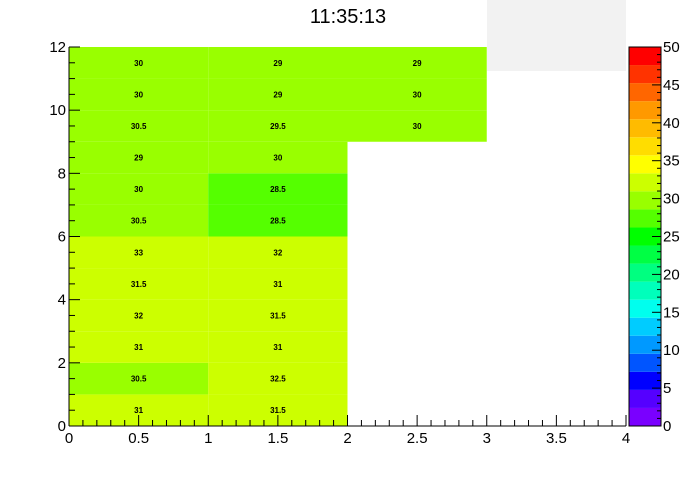 Image resolution: width=696 pixels, height=479 pixels. I want to click on cell-value-label: 32.5, so click(278, 379).